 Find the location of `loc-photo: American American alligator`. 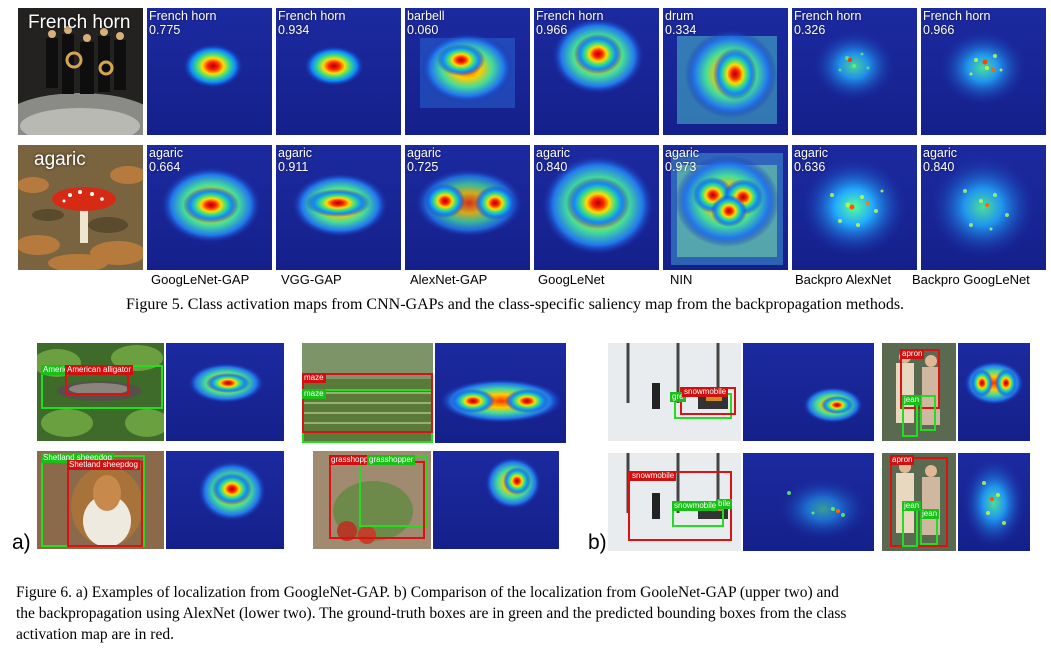

loc-photo: American American alligator is located at coordinates (100, 392).